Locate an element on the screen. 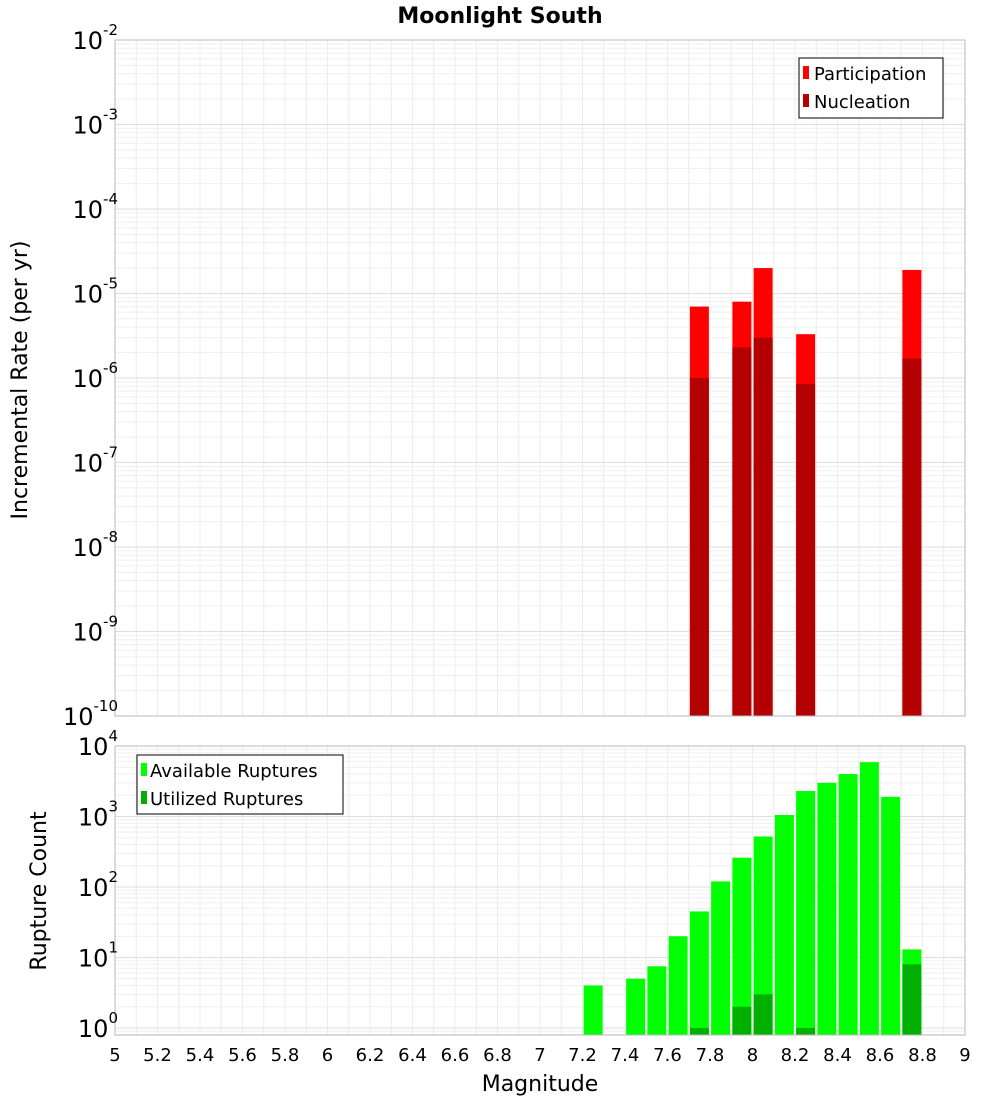 The height and width of the screenshot is (1100, 1000). top-legend-box is located at coordinates (871, 88).